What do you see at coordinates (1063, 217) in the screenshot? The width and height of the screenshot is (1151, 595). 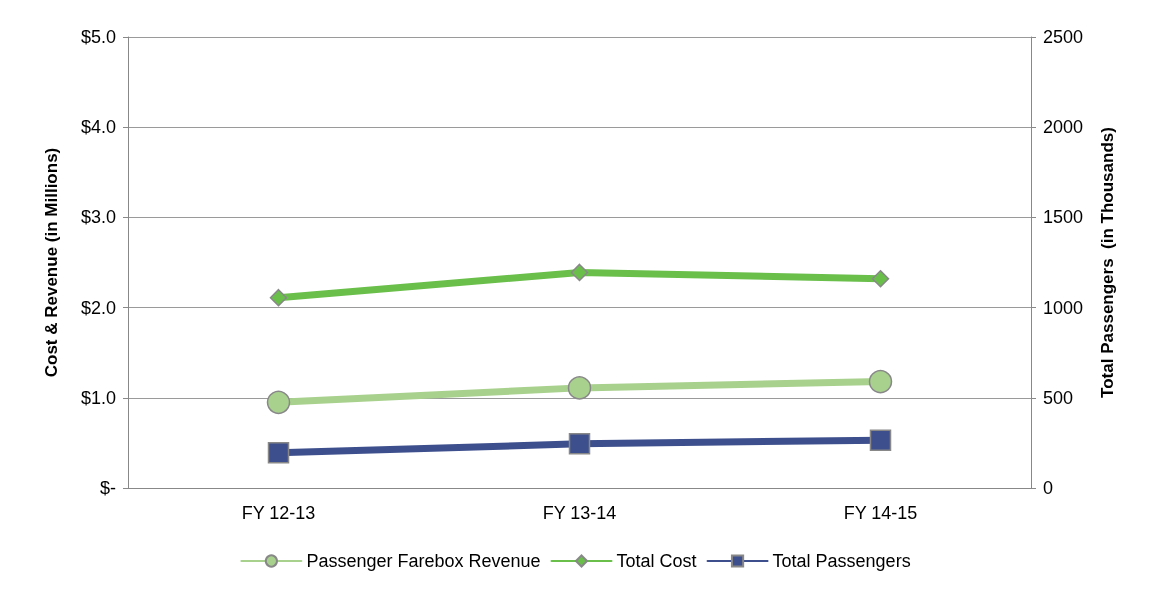 I see `y2-tick-label: 1500` at bounding box center [1063, 217].